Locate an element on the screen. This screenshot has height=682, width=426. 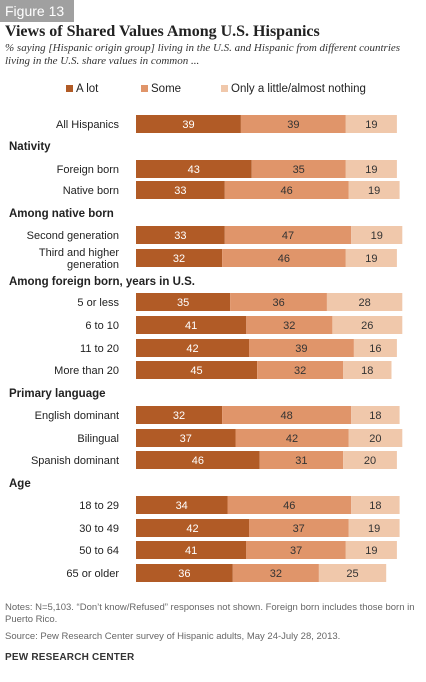
group-header-among-foreign-born-years-in-u-s: Among foreign born, years in U.S. is located at coordinates (102, 282).